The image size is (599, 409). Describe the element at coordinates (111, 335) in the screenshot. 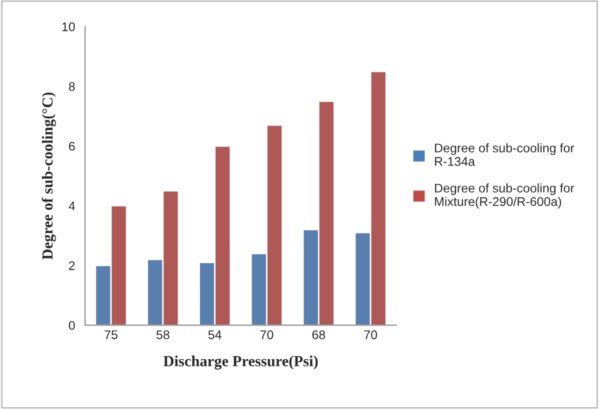

I see `x-tick-label: 75` at that location.